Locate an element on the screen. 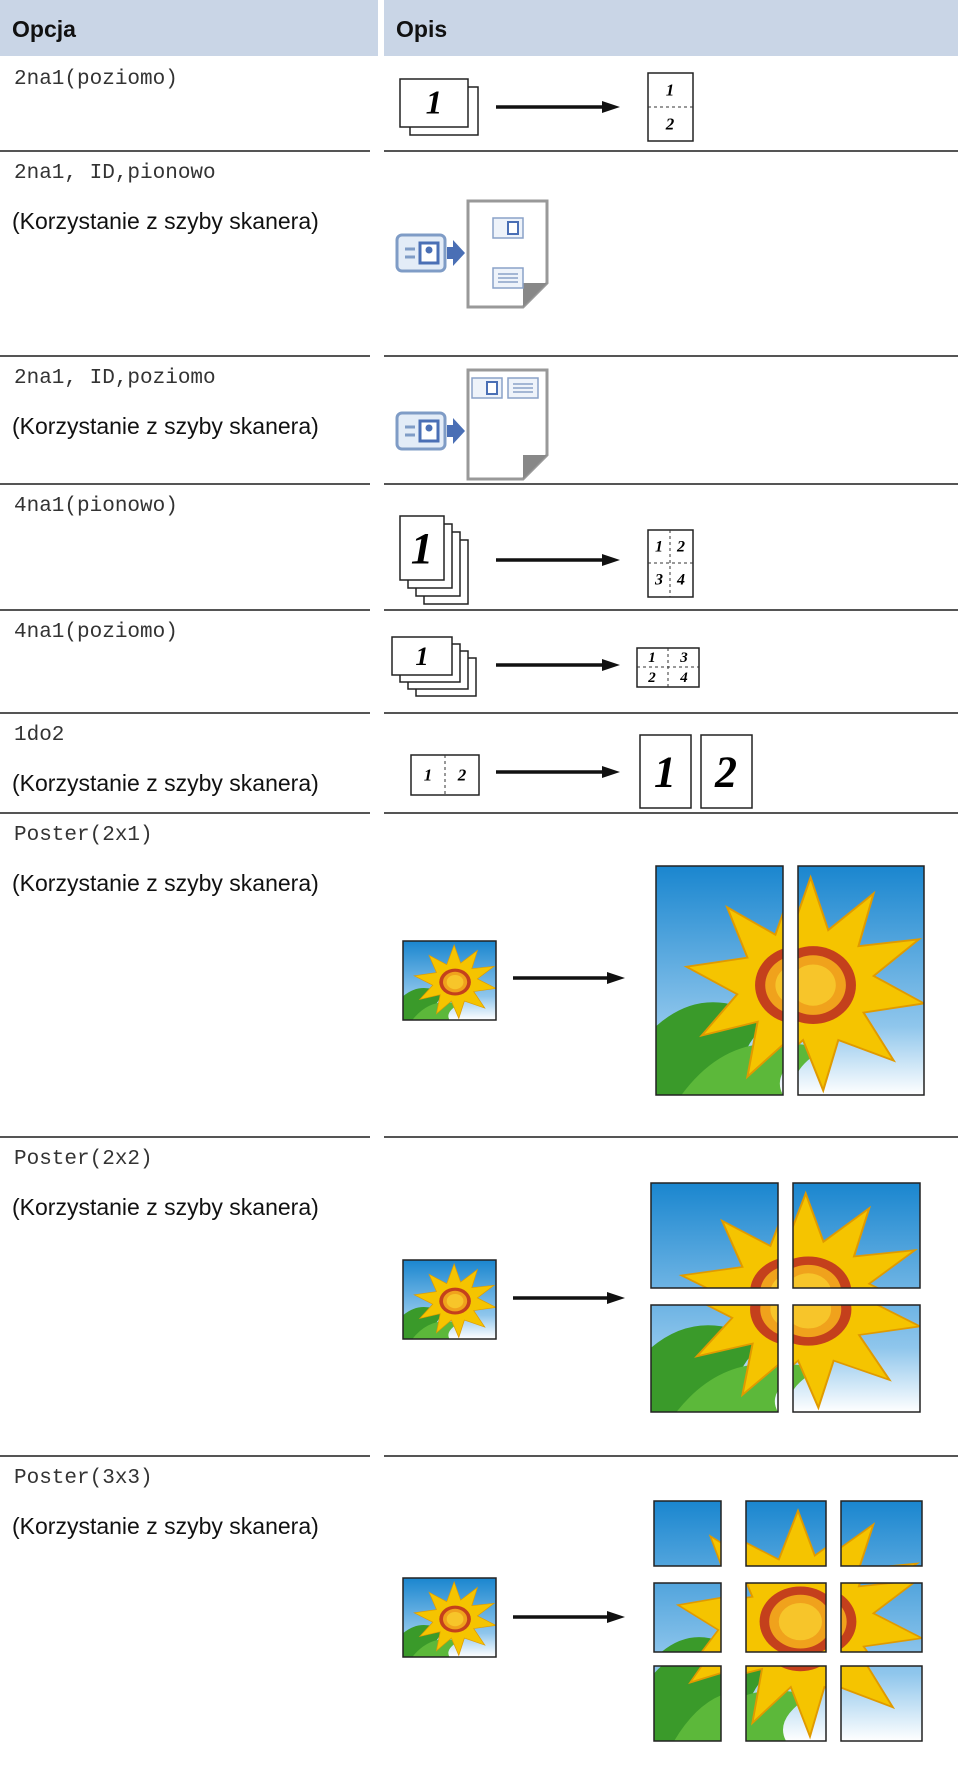  option-code: Poster(3x3) is located at coordinates (83, 1478).